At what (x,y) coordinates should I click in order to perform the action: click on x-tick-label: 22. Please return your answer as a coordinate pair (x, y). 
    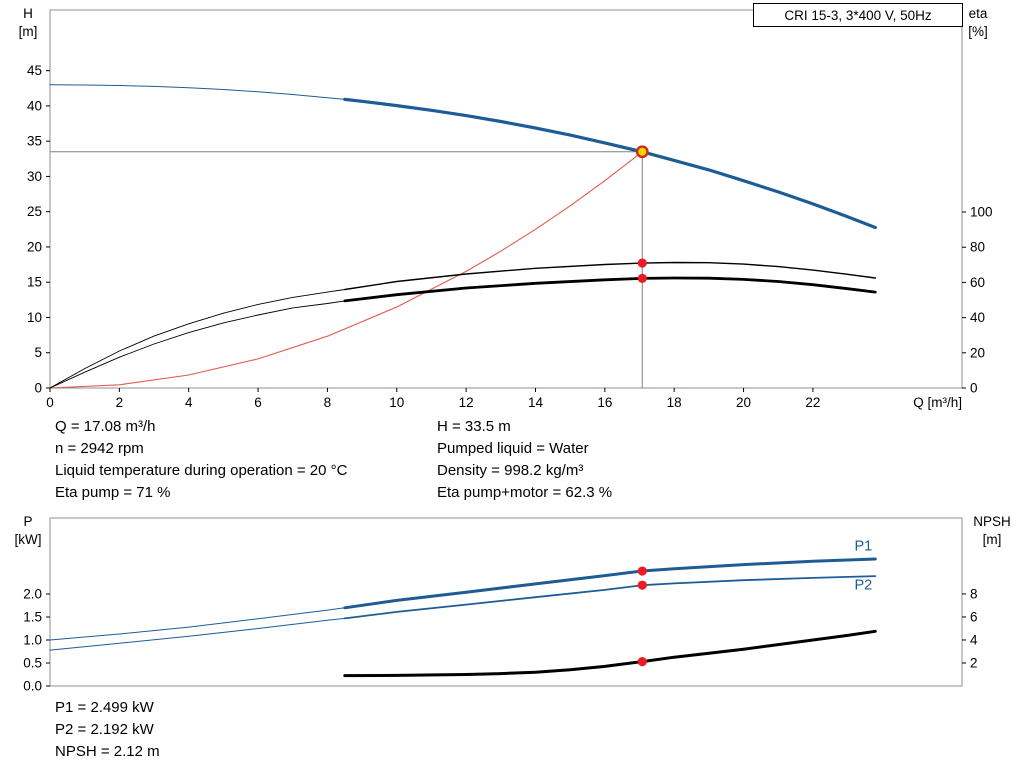
    Looking at the image, I should click on (812, 402).